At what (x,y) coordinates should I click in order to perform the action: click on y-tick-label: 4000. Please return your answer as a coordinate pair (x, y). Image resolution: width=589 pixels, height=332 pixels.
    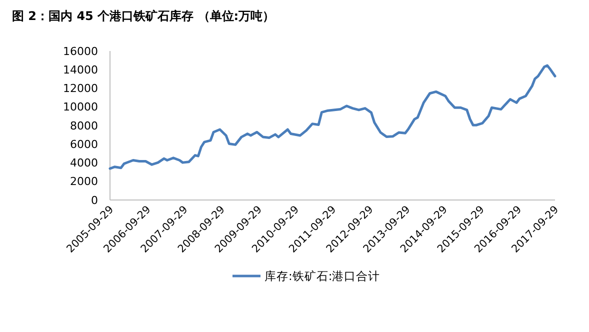
    Looking at the image, I should click on (84, 163).